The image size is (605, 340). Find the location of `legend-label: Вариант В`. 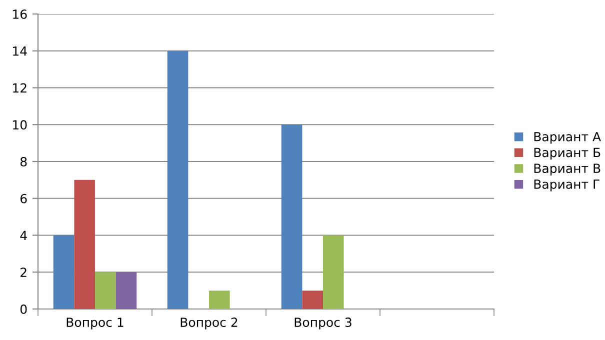

legend-label: Вариант В is located at coordinates (567, 170).